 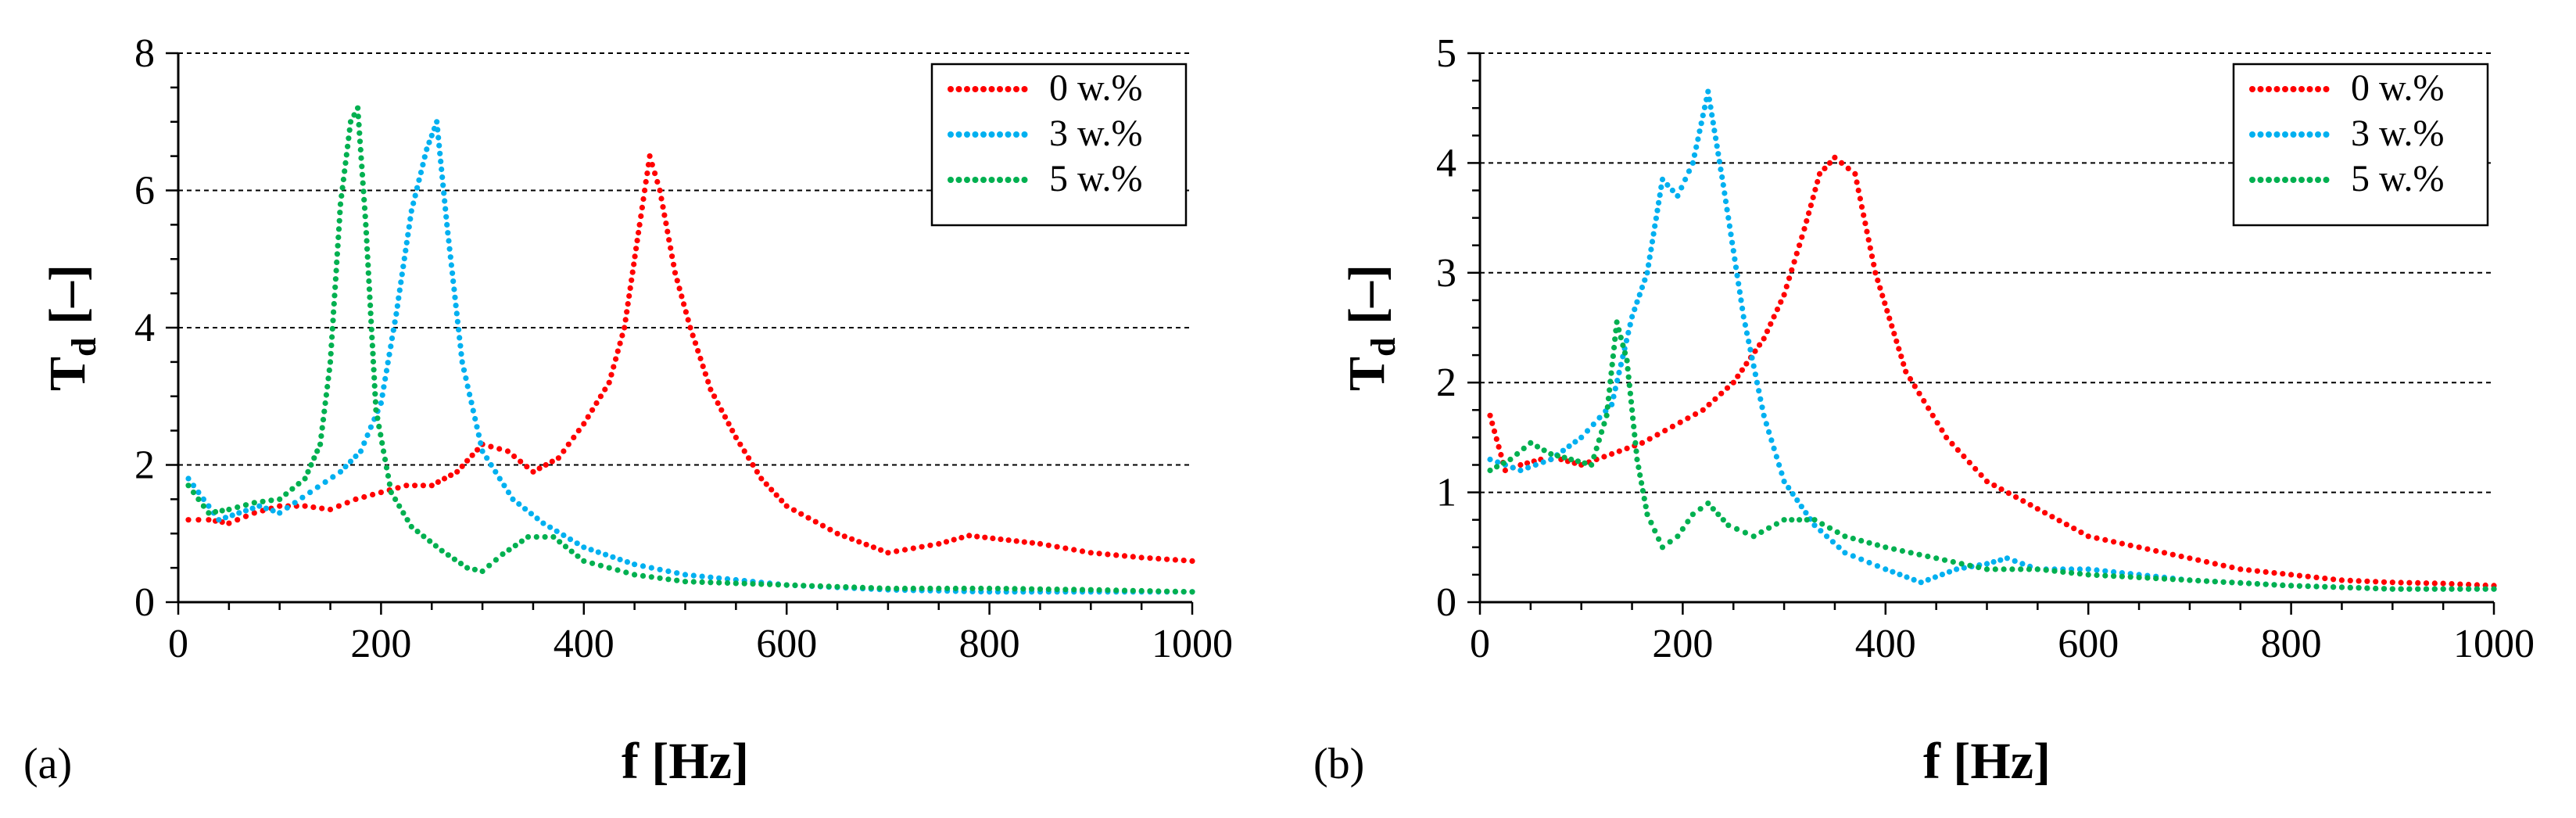 What do you see at coordinates (1446, 602) in the screenshot?
I see `y-tick-label: 0` at bounding box center [1446, 602].